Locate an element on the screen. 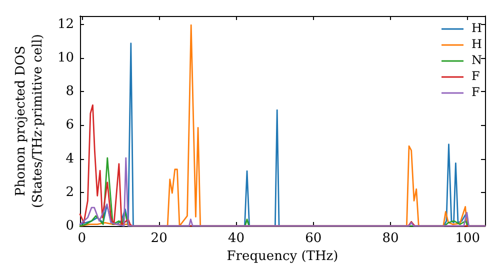 Image resolution: width=500 pixels, height=280 pixels. y-tick-label: 12 is located at coordinates (65, 24).